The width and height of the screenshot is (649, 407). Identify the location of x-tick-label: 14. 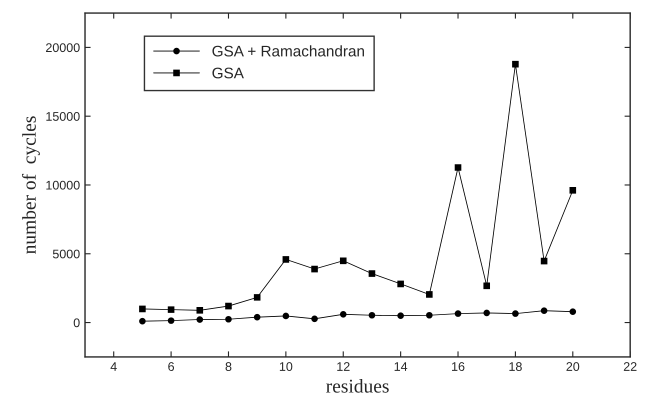
(401, 366).